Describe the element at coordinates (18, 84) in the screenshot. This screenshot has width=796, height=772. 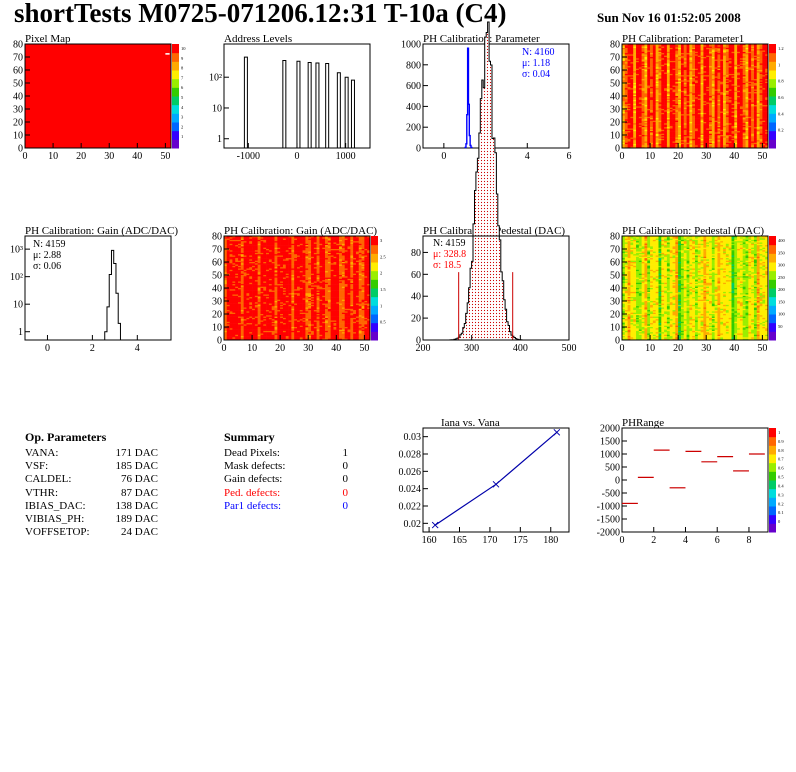
I see `y-tick-label: 50` at that location.